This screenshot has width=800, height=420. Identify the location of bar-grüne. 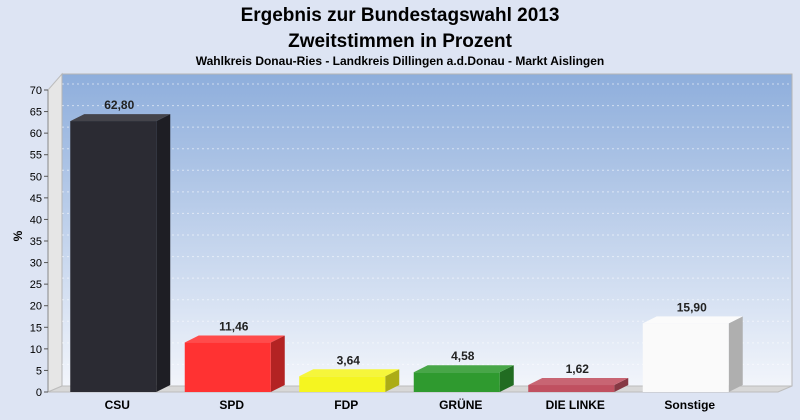
(463, 378).